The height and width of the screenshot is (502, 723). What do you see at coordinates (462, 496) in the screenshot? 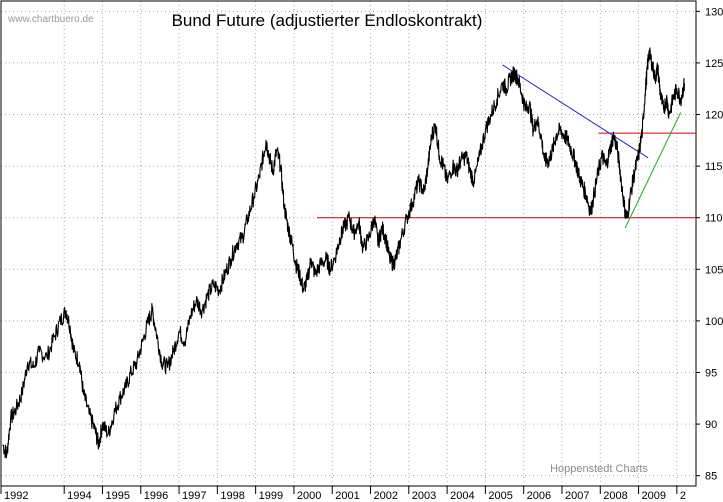
I see `x-tick-label: 2004` at bounding box center [462, 496].